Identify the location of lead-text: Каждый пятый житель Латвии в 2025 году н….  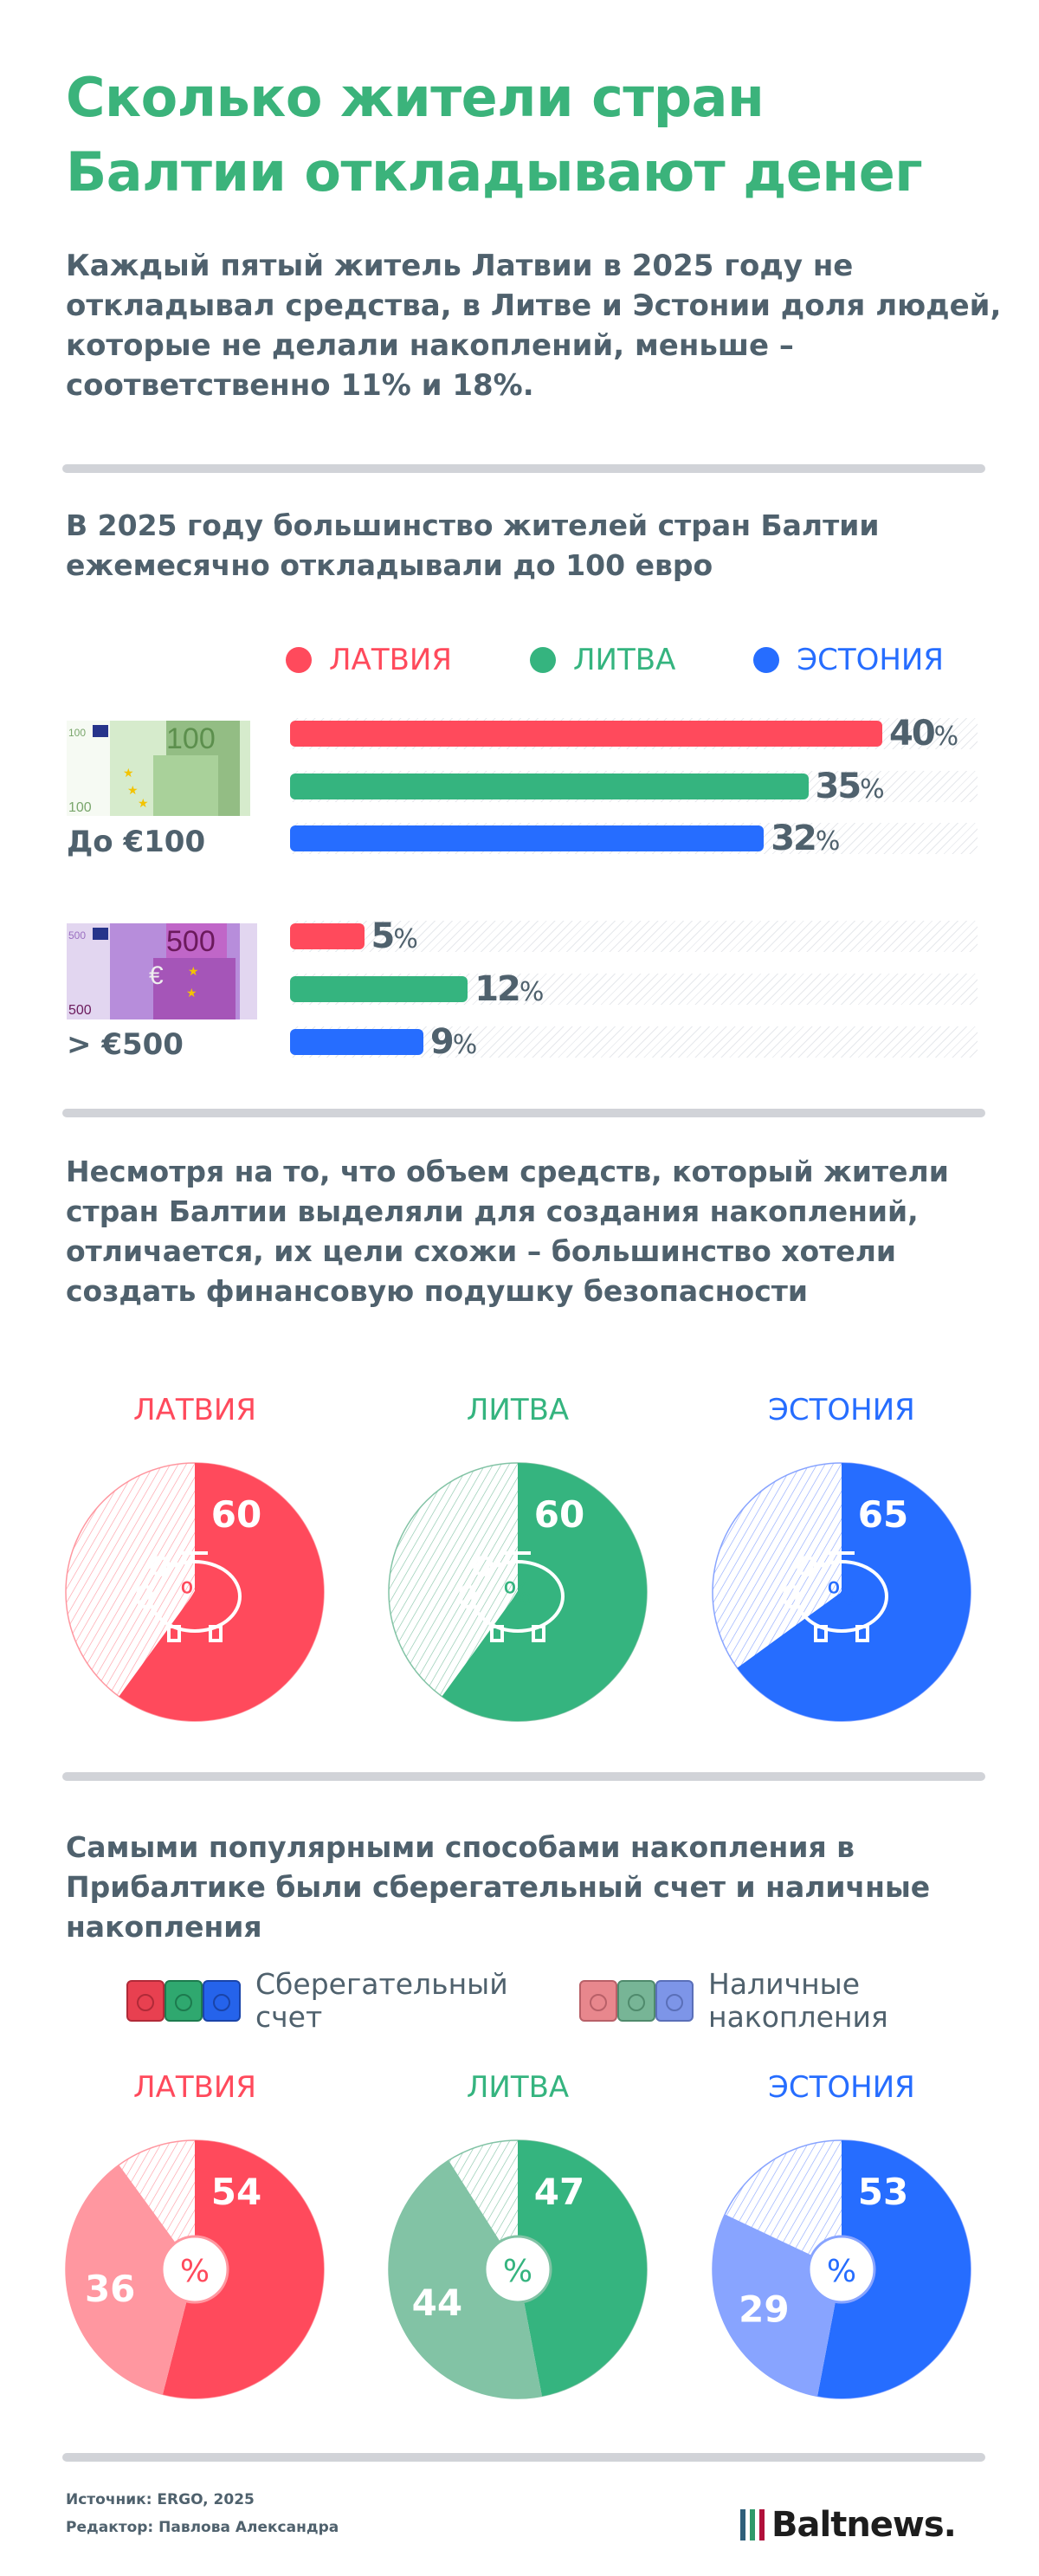
(534, 326).